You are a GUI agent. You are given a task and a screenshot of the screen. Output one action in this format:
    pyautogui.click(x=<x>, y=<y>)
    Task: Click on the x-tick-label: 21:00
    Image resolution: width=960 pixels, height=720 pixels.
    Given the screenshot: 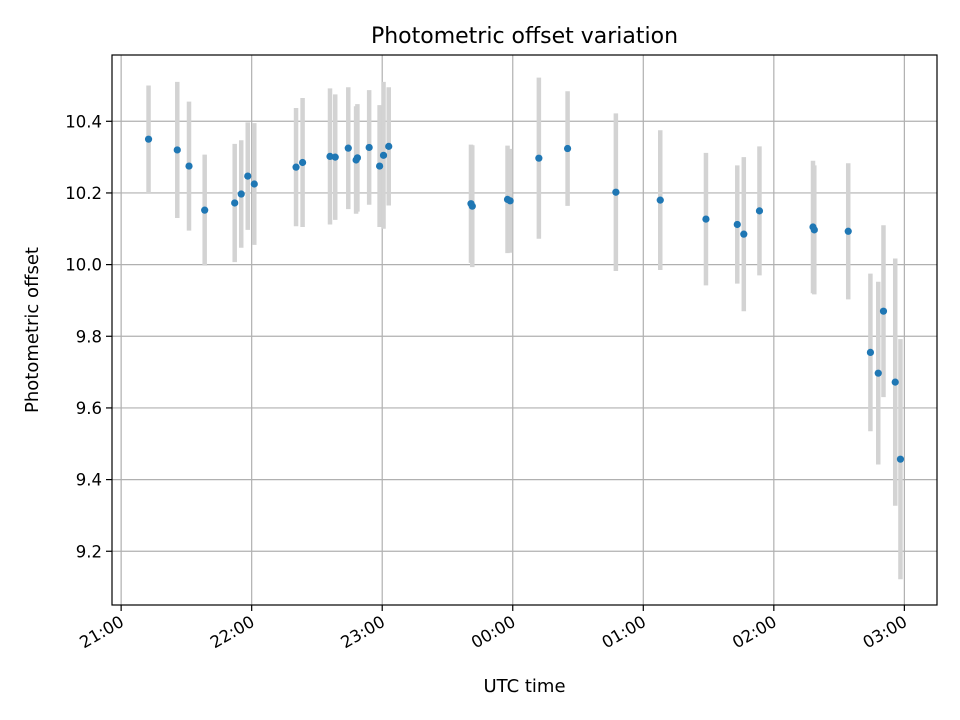 What is the action you would take?
    pyautogui.click(x=101, y=632)
    